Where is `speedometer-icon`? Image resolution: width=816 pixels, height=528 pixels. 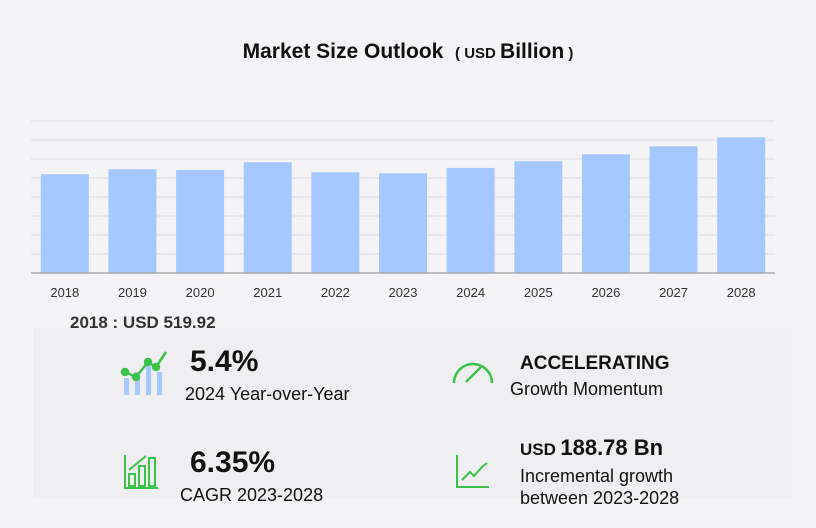 speedometer-icon is located at coordinates (473, 373).